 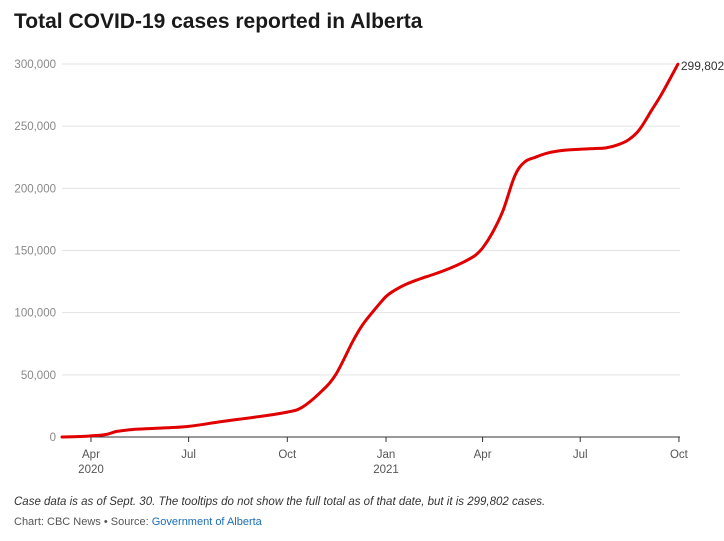 I want to click on y-tick-label: 200,000, so click(x=35, y=189).